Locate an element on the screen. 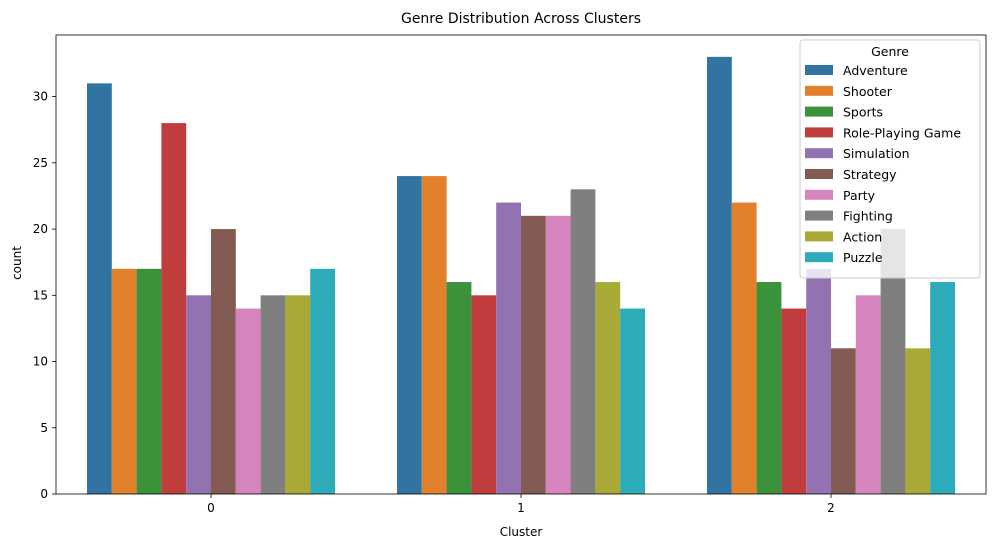  y-axis-label: count is located at coordinates (17, 263).